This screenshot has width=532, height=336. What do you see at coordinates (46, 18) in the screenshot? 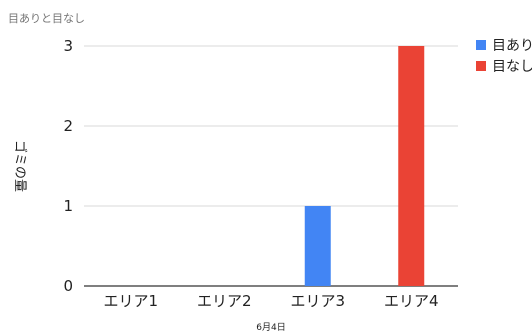
I see `chart-title: 目ありと目なし` at bounding box center [46, 18].